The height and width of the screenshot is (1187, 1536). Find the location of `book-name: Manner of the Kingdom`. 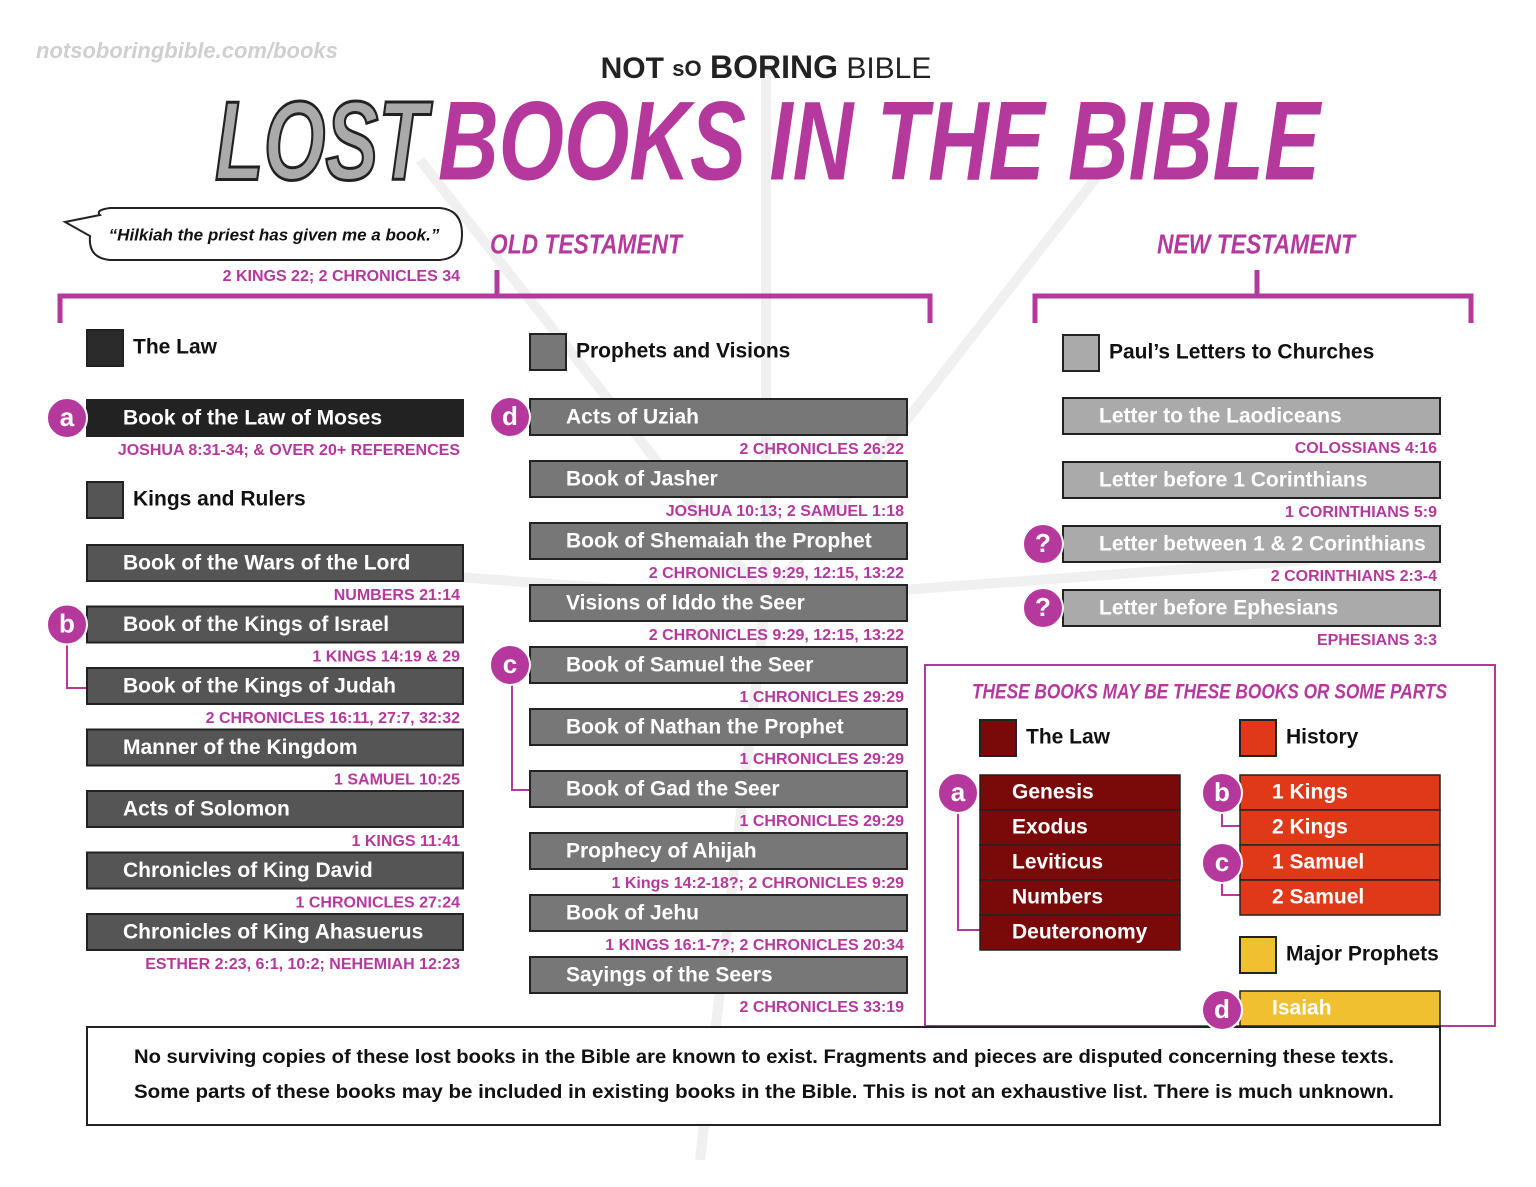

book-name: Manner of the Kingdom is located at coordinates (240, 747).